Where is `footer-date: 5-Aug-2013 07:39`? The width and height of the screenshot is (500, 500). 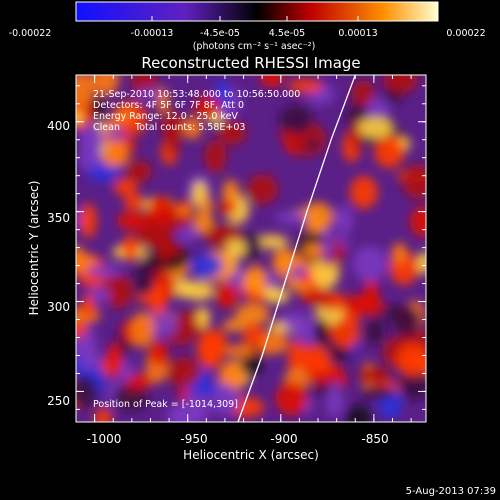
footer-date: 5-Aug-2013 07:39 is located at coordinates (451, 491).